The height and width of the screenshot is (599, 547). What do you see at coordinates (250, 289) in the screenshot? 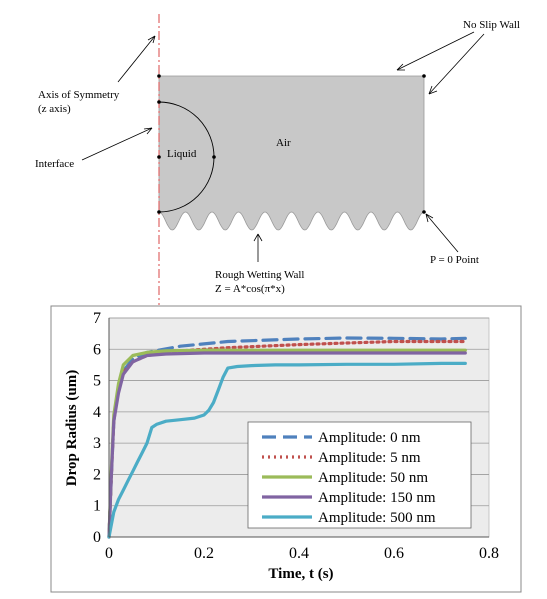
I see `label-rough-equation: Z = A*cos(π*x)` at bounding box center [250, 289].